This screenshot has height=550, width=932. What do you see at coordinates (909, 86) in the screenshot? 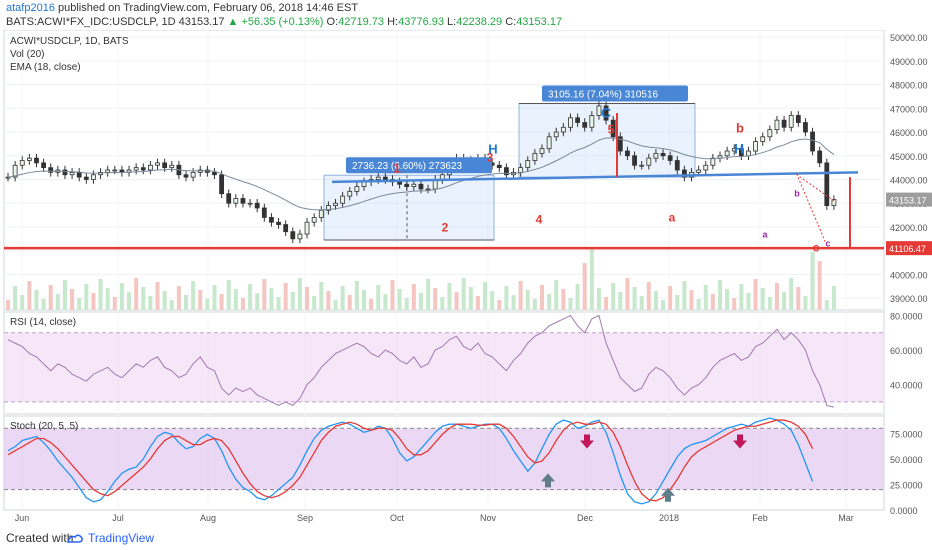
I see `price-tick-label: 48000.00` at bounding box center [909, 86].